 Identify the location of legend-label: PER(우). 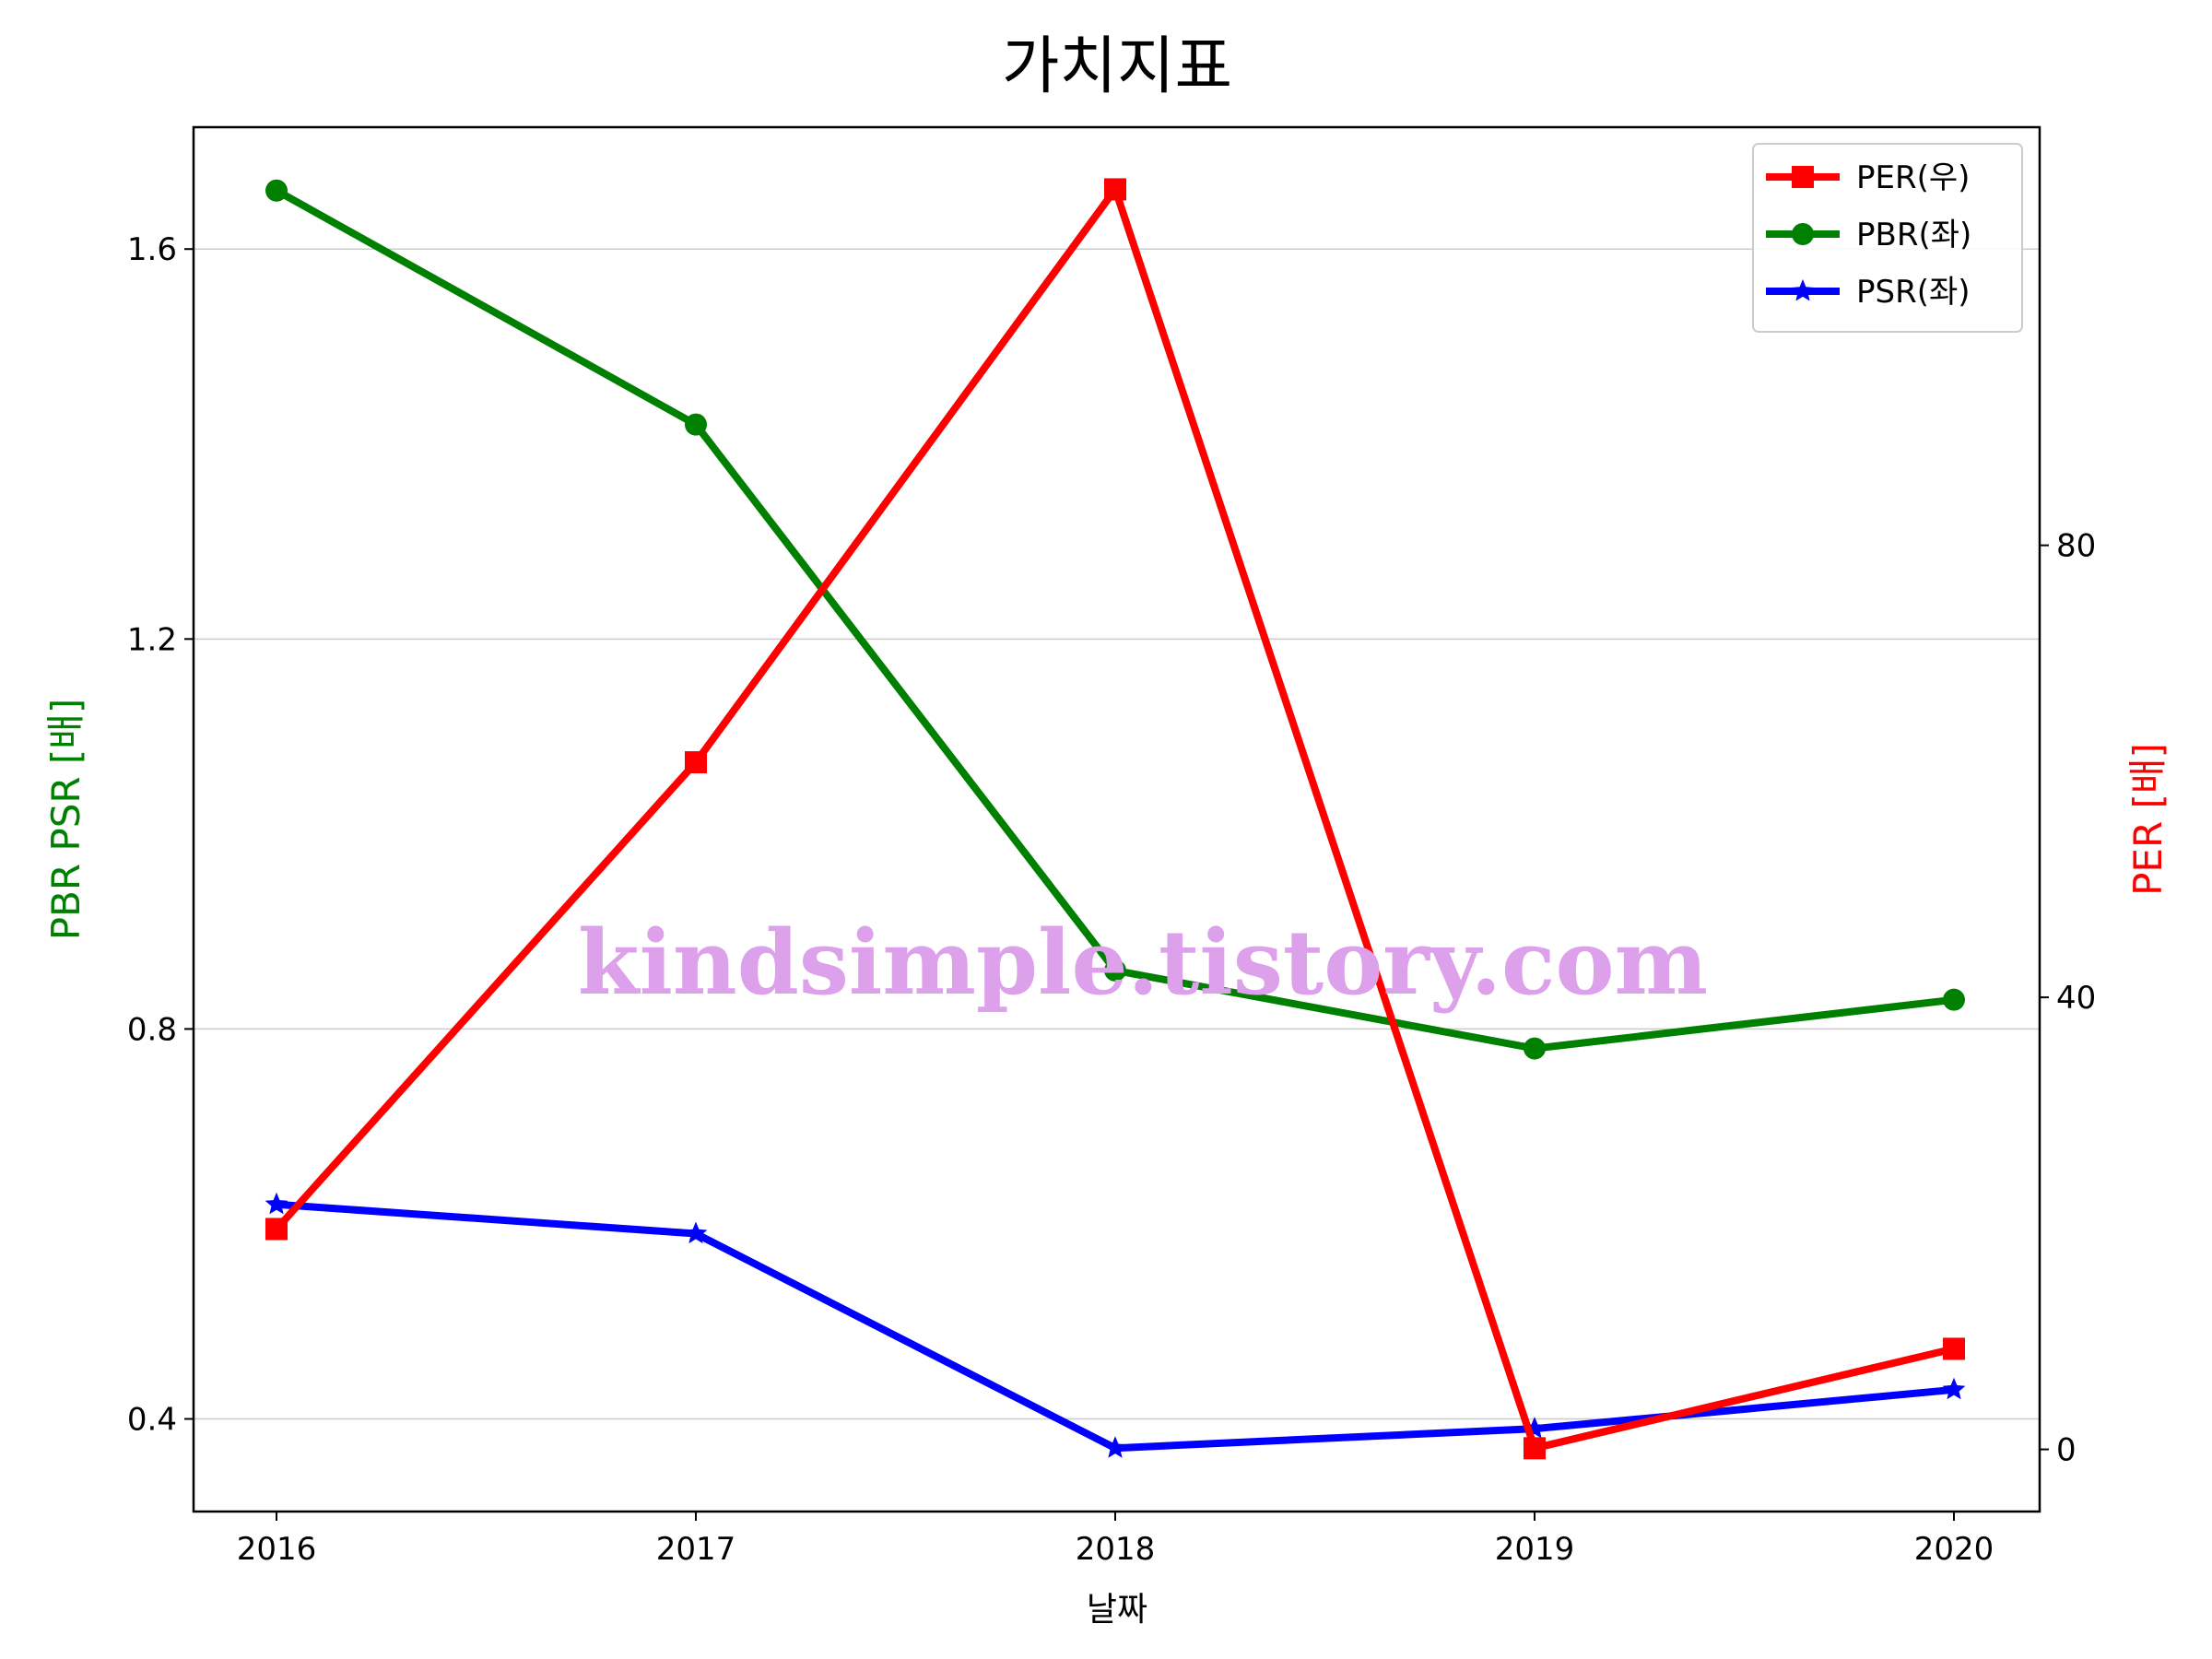
(1913, 177).